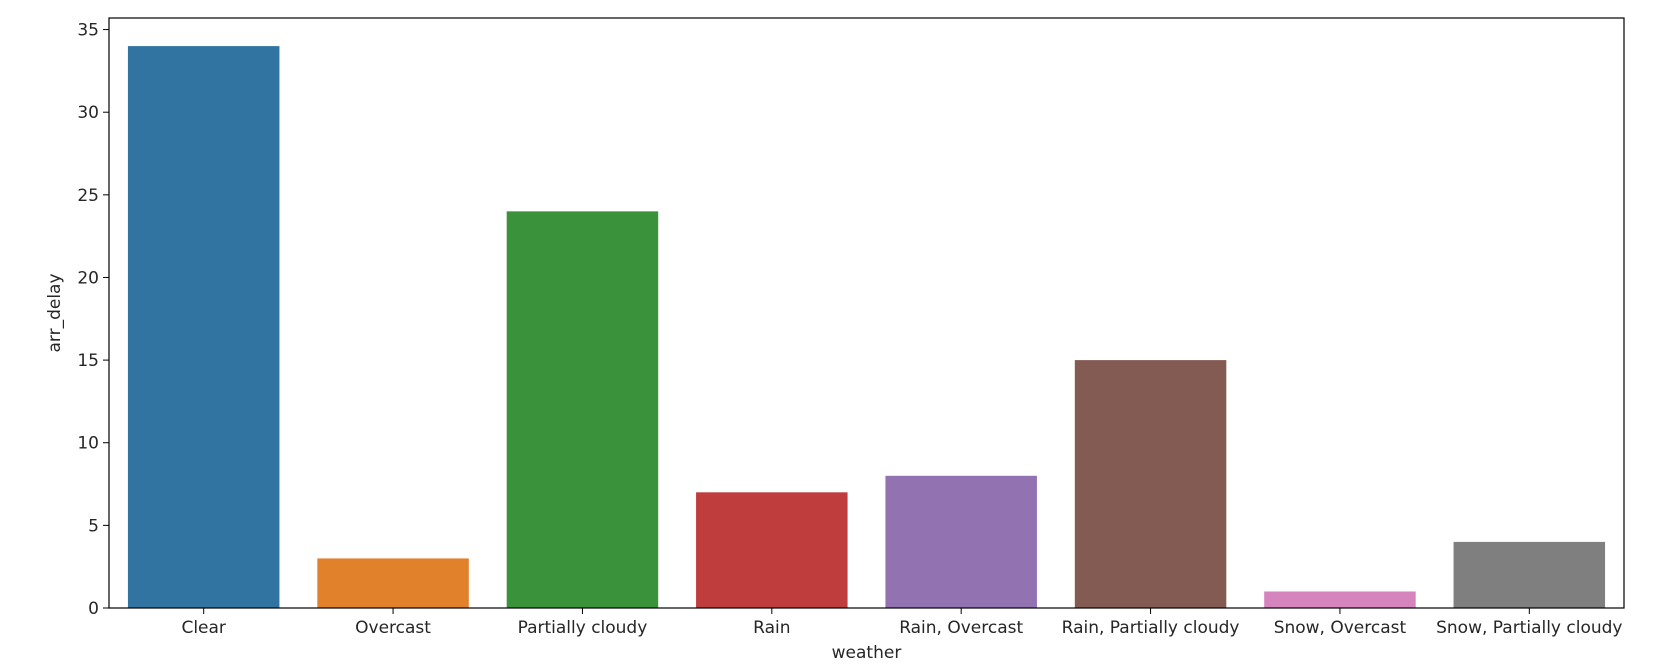 The image size is (1674, 672). Describe the element at coordinates (203, 327) in the screenshot. I see `bar-clear` at that location.